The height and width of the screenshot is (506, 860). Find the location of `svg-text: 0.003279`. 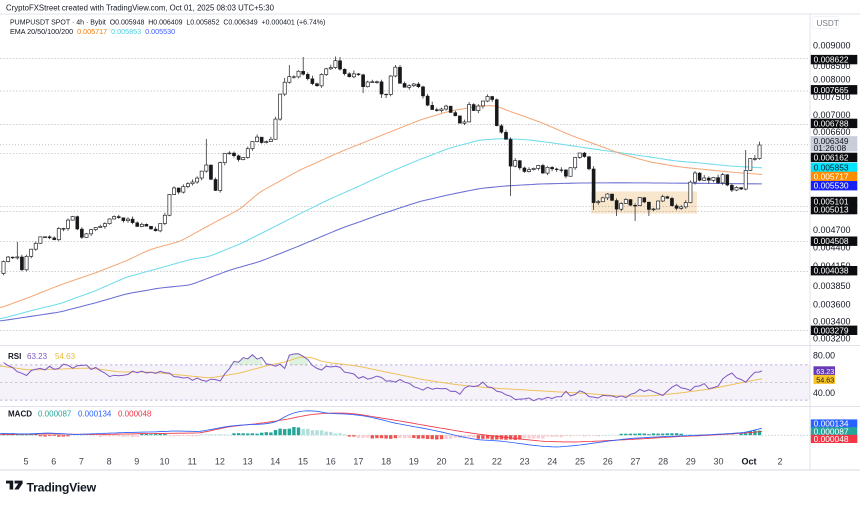

svg-text: 0.003279 is located at coordinates (831, 330).